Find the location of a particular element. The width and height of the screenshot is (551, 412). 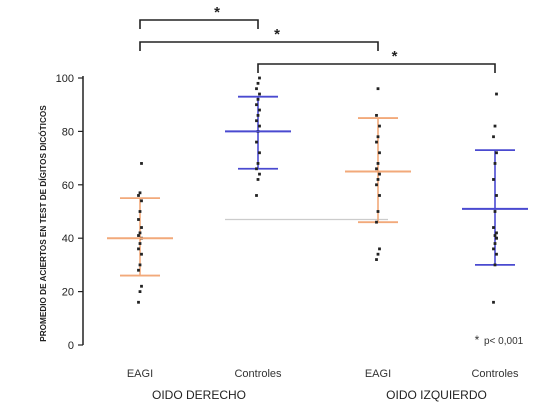

y-tick-label: 20 is located at coordinates (68, 293).